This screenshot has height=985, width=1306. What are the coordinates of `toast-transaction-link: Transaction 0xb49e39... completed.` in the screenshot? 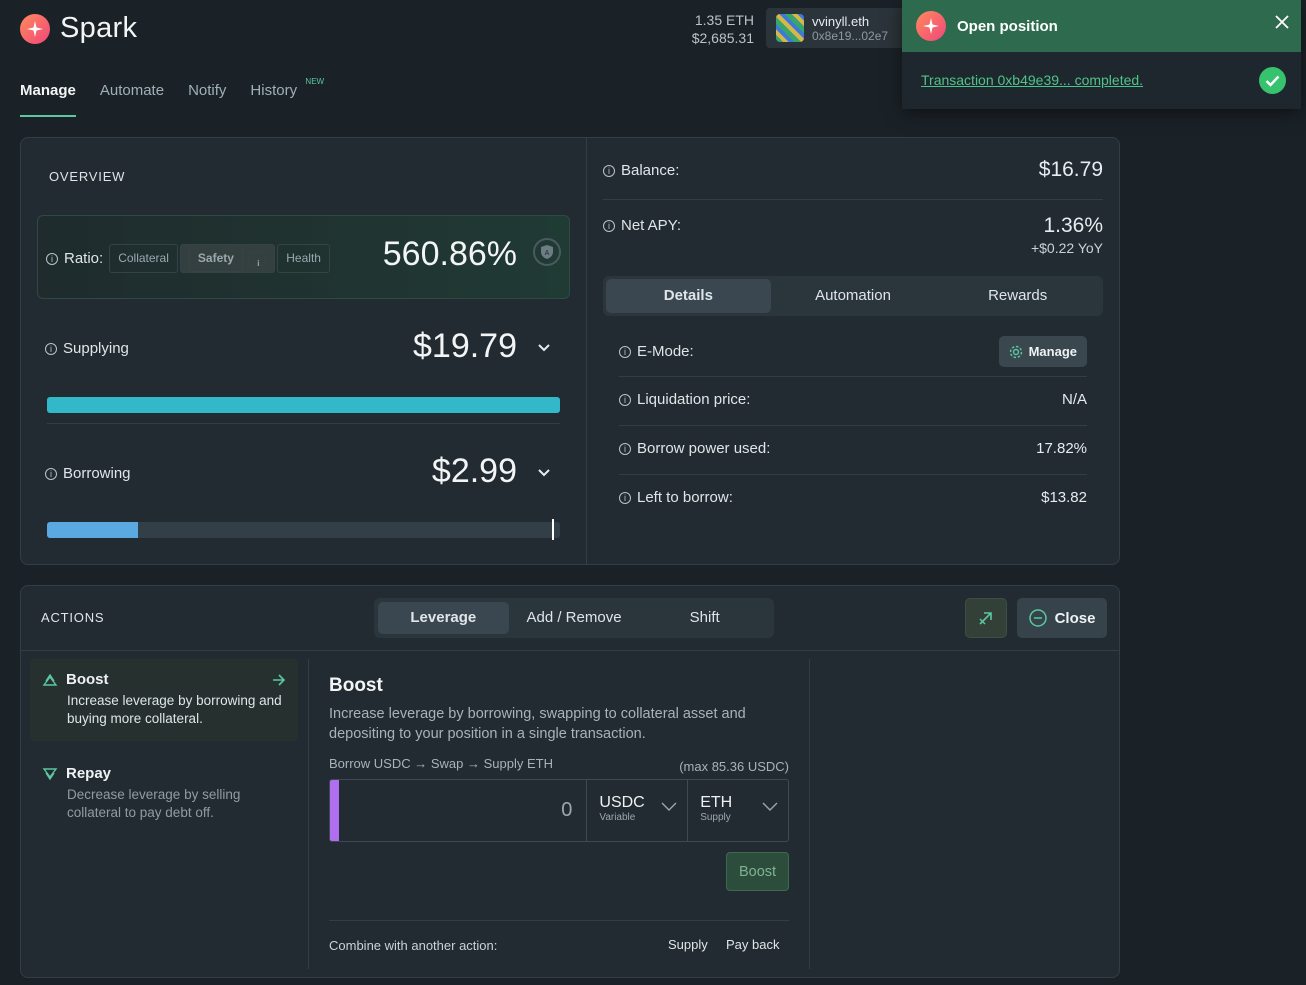 It's located at (1032, 80).